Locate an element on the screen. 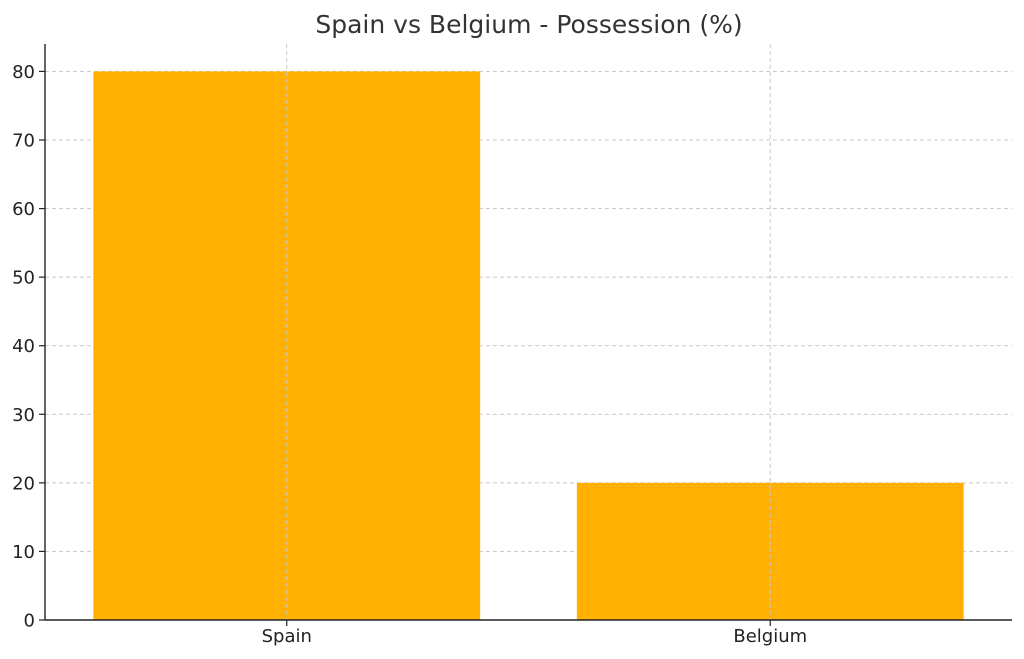  x-tick-label: Spain is located at coordinates (287, 636).